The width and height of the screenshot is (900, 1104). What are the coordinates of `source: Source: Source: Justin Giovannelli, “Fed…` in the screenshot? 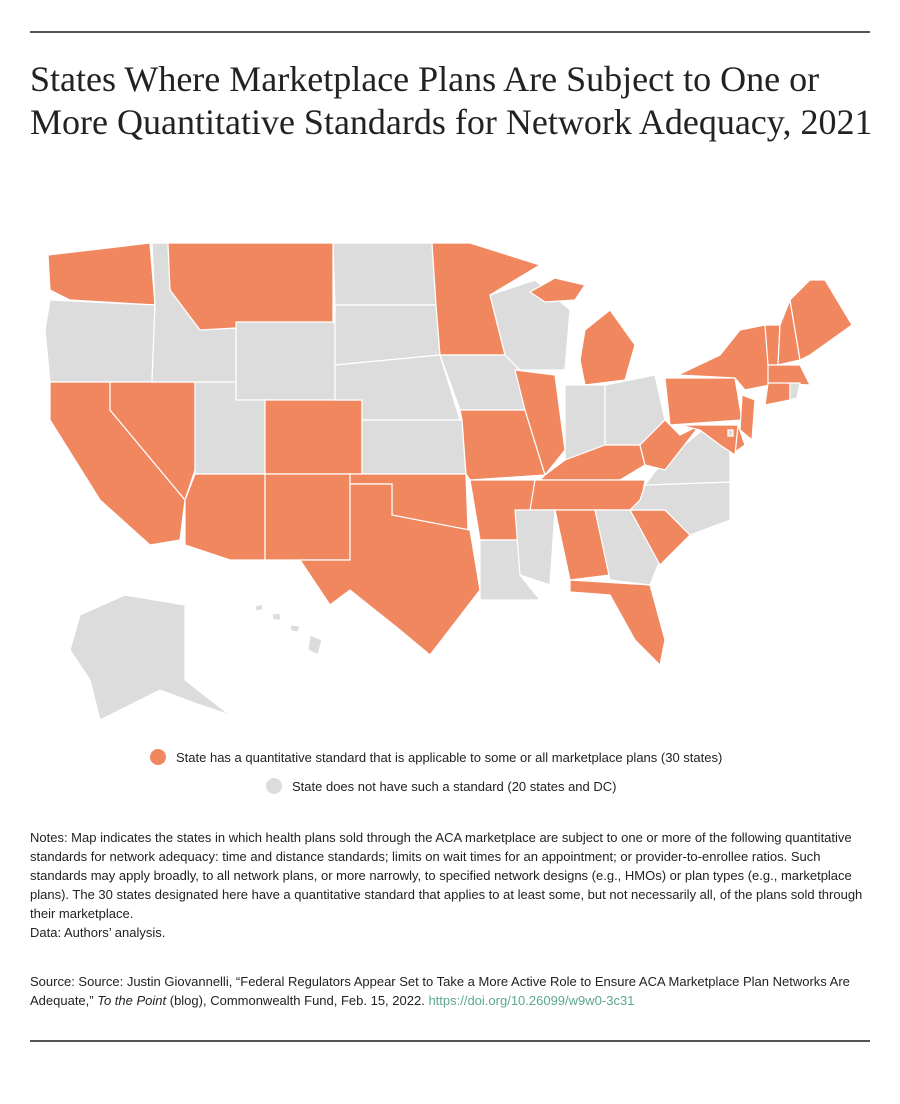 It's located at (452, 991).